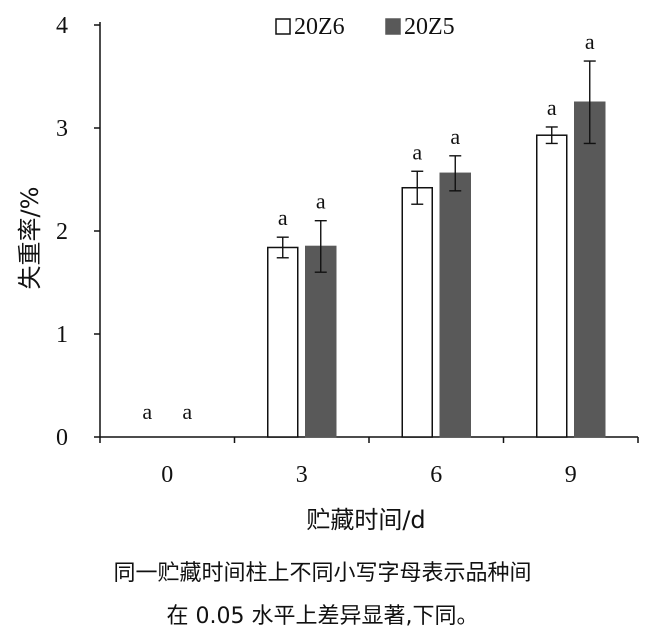  What do you see at coordinates (322, 573) in the screenshot?
I see `caption-line-1: 同一贮藏时间柱上不同小写字母表示品种间` at bounding box center [322, 573].